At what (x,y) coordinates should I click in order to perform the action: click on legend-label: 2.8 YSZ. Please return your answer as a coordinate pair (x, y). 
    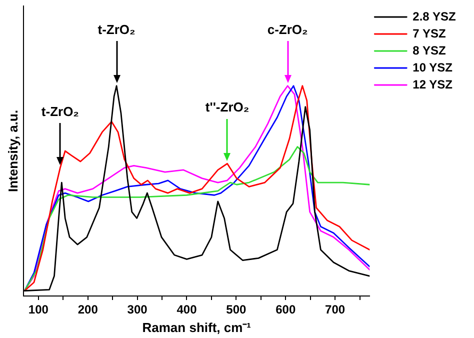
    Looking at the image, I should click on (434, 16).